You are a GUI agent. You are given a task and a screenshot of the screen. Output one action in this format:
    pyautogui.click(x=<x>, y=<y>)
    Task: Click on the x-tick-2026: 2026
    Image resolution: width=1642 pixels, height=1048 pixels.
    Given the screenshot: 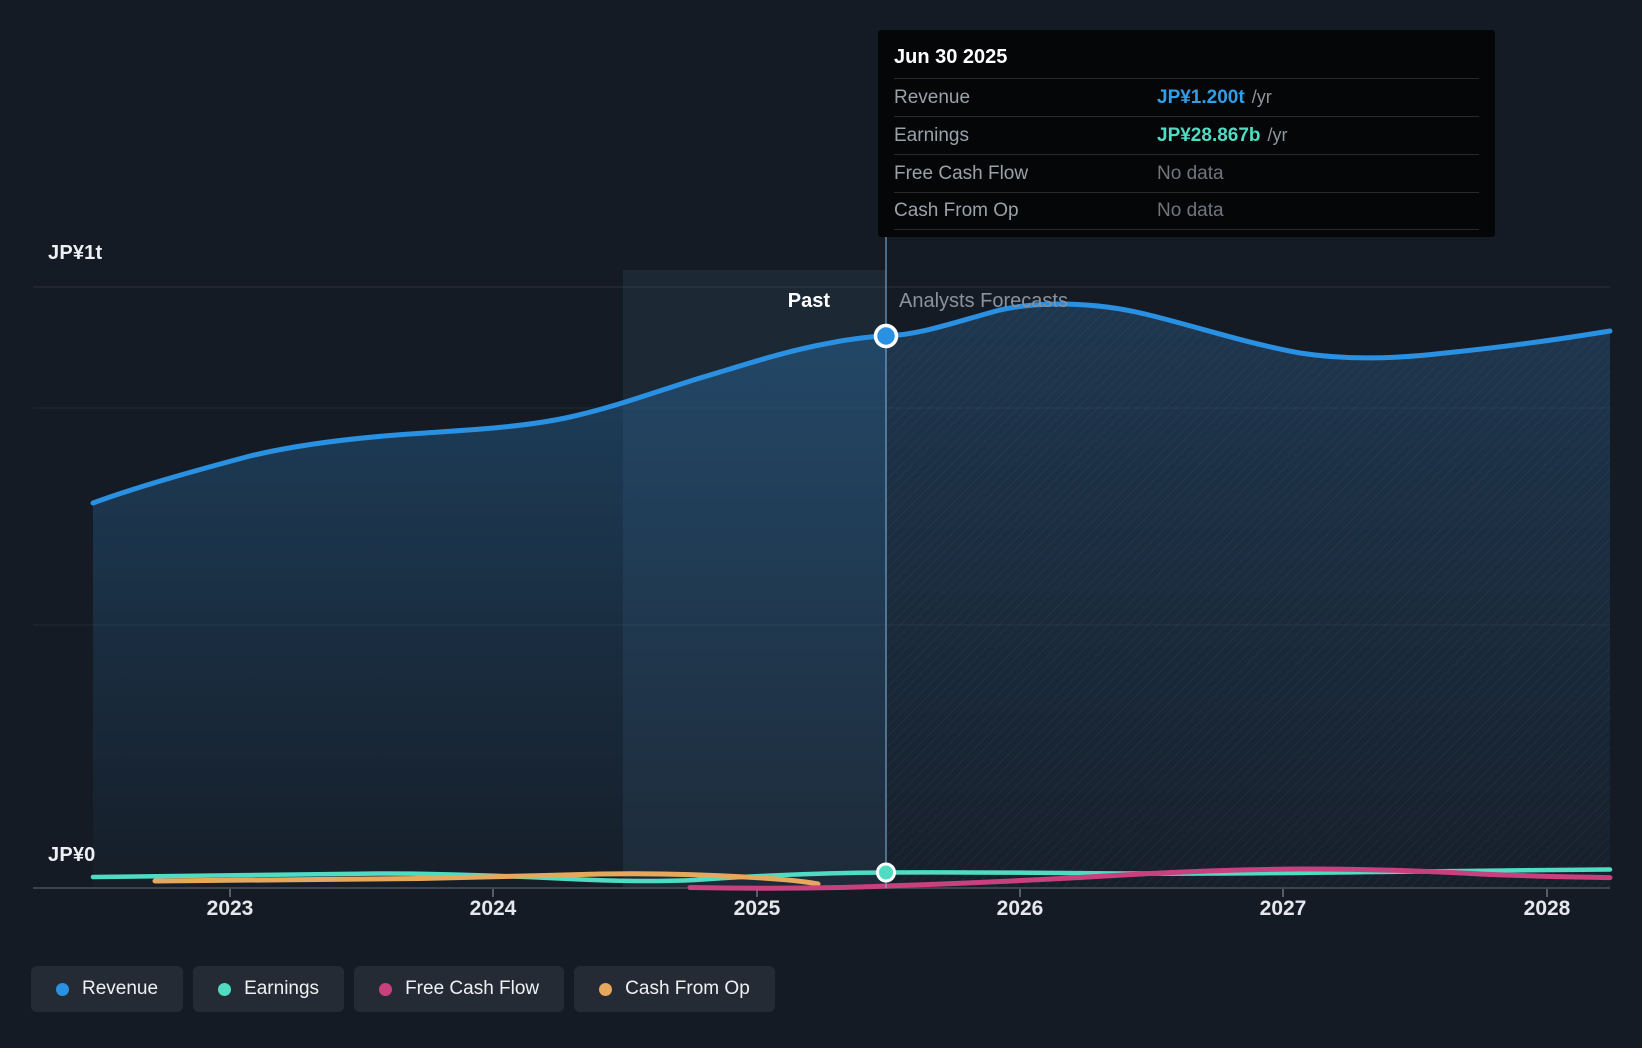 What is the action you would take?
    pyautogui.click(x=1020, y=908)
    